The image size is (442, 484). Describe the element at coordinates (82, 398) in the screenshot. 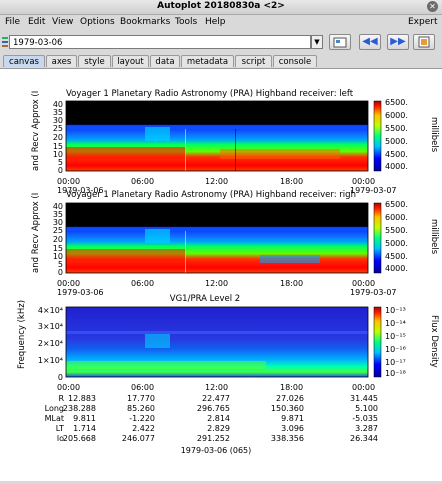

I see `ephem-value: 12.883` at that location.